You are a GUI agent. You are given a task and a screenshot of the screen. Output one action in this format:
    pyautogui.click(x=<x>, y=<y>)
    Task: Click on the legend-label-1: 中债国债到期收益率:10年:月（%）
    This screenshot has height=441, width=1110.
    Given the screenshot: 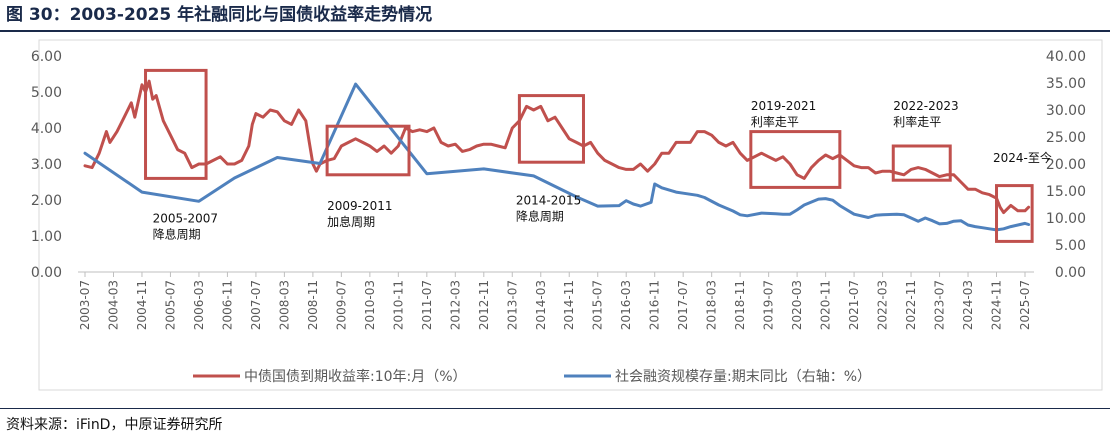 What is the action you would take?
    pyautogui.click(x=355, y=376)
    